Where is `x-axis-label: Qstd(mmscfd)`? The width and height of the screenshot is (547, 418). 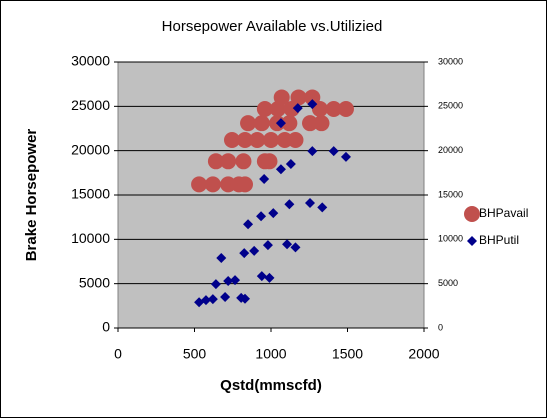 x-axis-label: Qstd(mmscfd) is located at coordinates (271, 385).